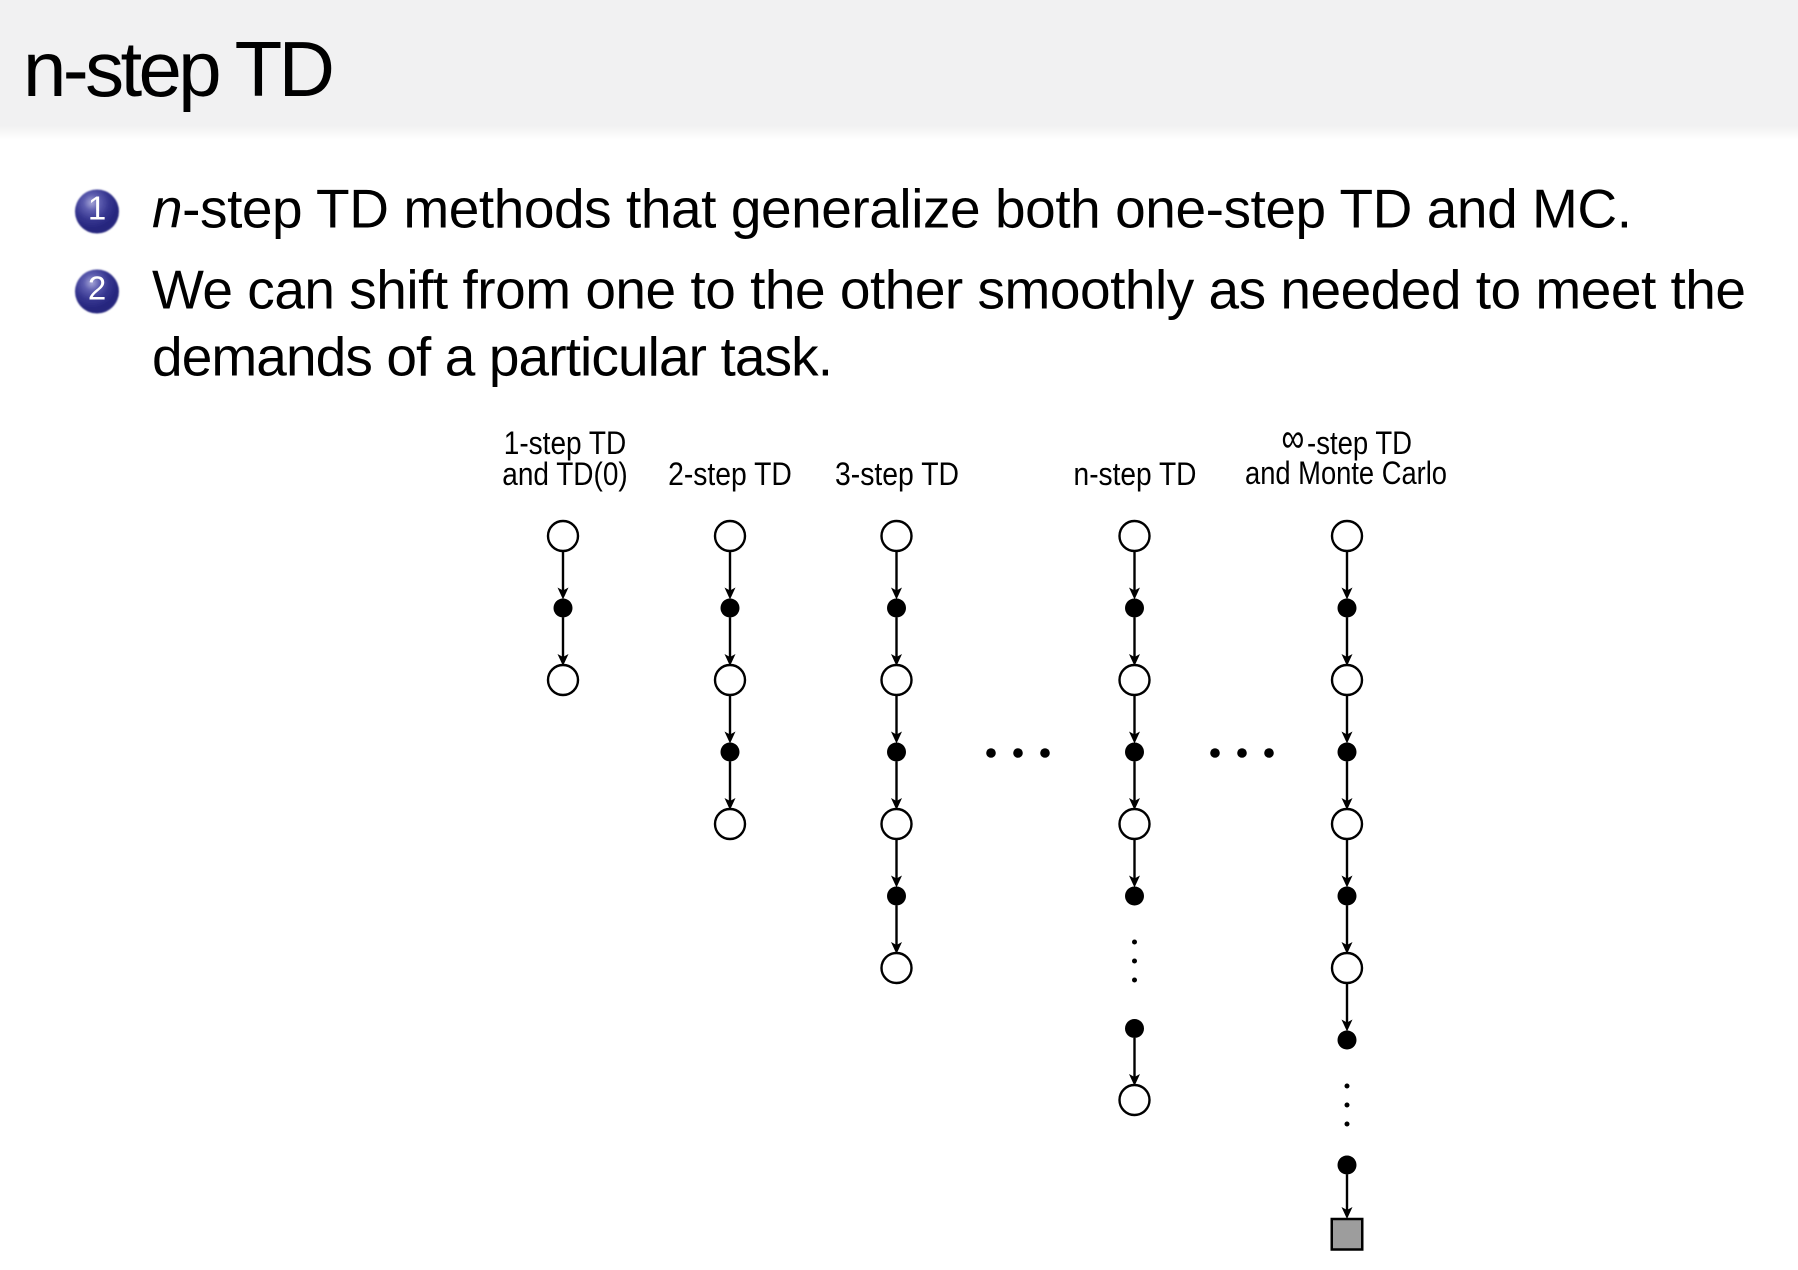  Describe the element at coordinates (565, 443) in the screenshot. I see `svg-text: 1-step TD` at that location.